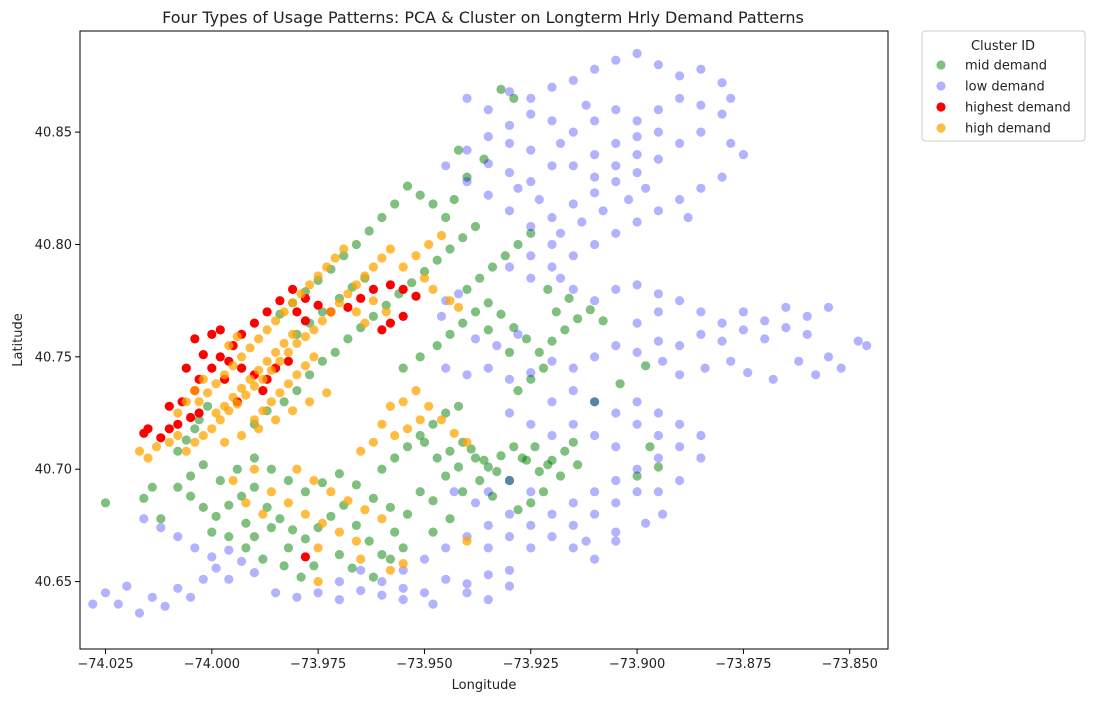  Describe the element at coordinates (53, 245) in the screenshot. I see `y-tick-label: 40.80` at that location.